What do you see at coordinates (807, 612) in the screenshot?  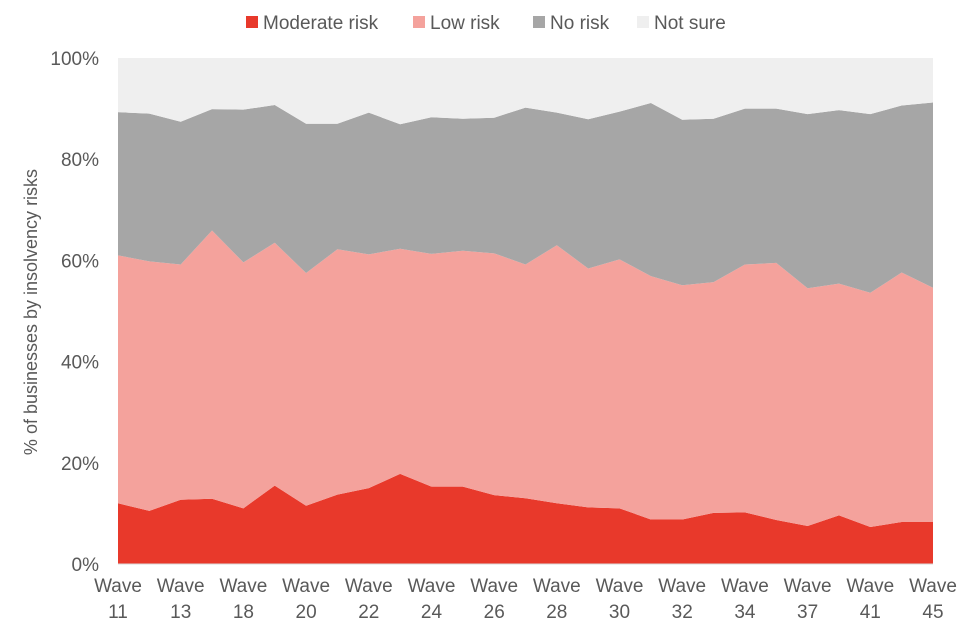 I see `x-tick-label: 37` at bounding box center [807, 612].